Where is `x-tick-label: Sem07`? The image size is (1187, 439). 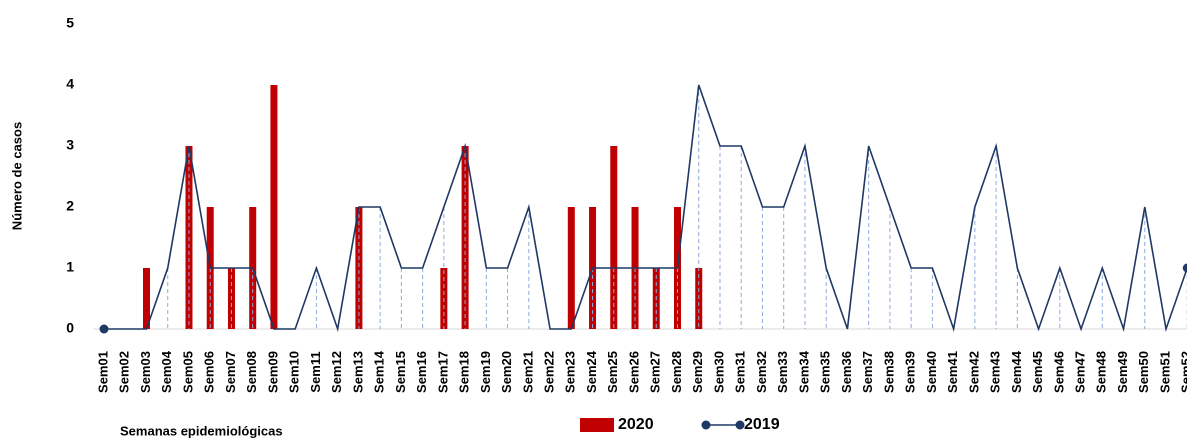 x-tick-label: Sem07 is located at coordinates (230, 372).